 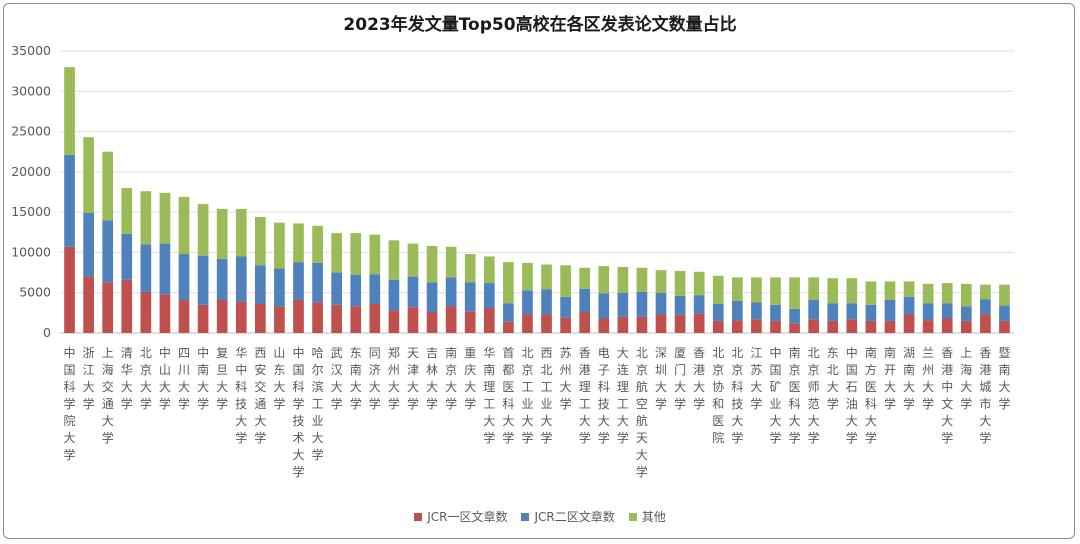 What do you see at coordinates (70, 403) in the screenshot?
I see `x-category-label: 中国科学院大学` at bounding box center [70, 403].